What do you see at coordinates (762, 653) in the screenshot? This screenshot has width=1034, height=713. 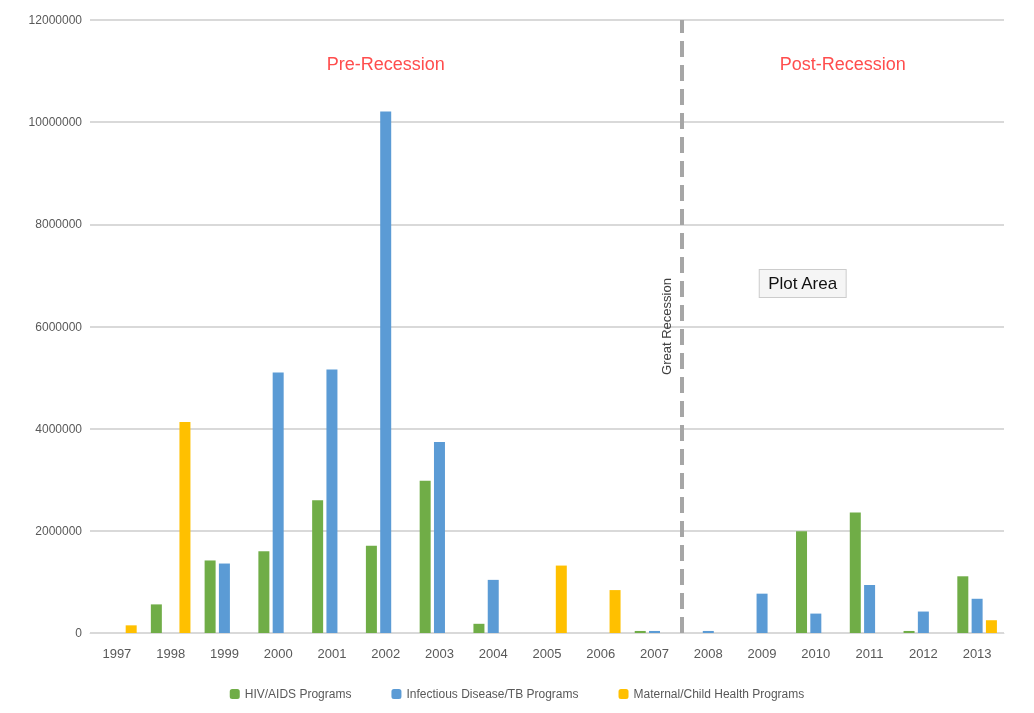 I see `x-tick-label: 2009` at bounding box center [762, 653].